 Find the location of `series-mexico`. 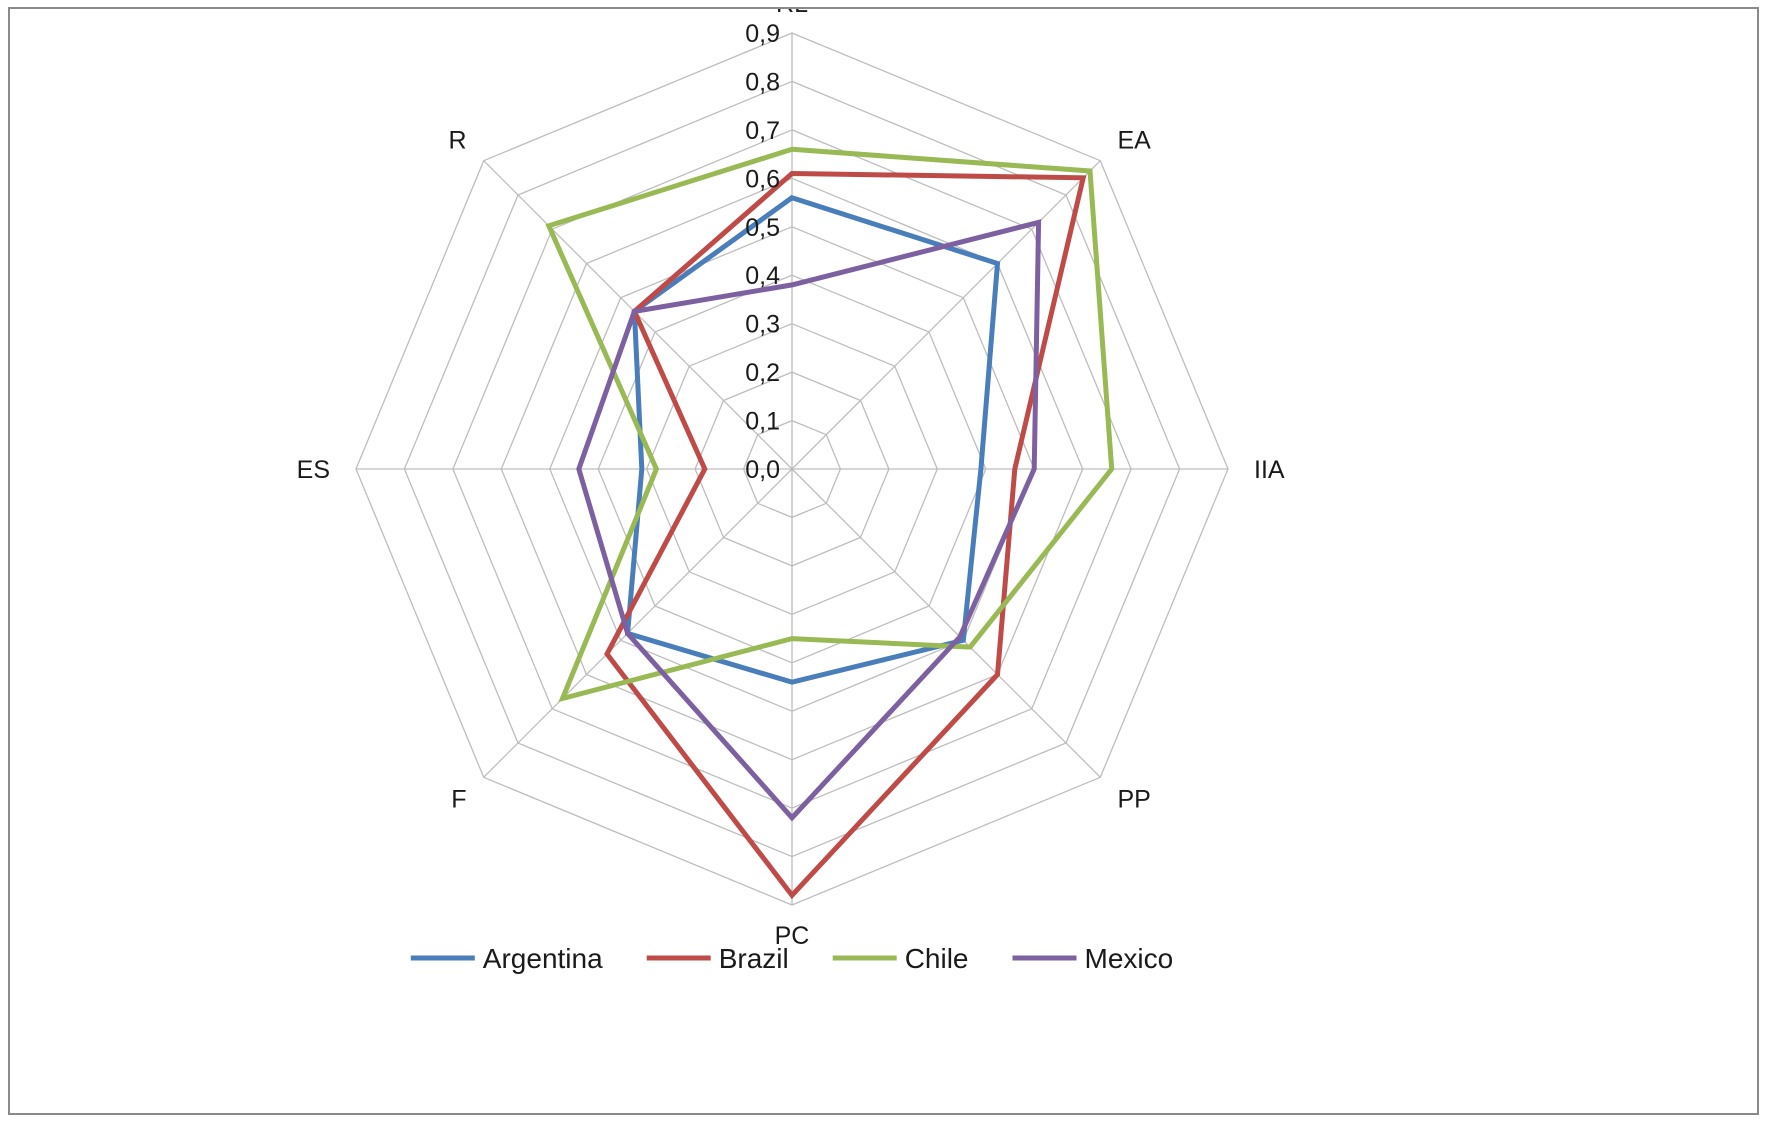

series-mexico is located at coordinates (809, 520).